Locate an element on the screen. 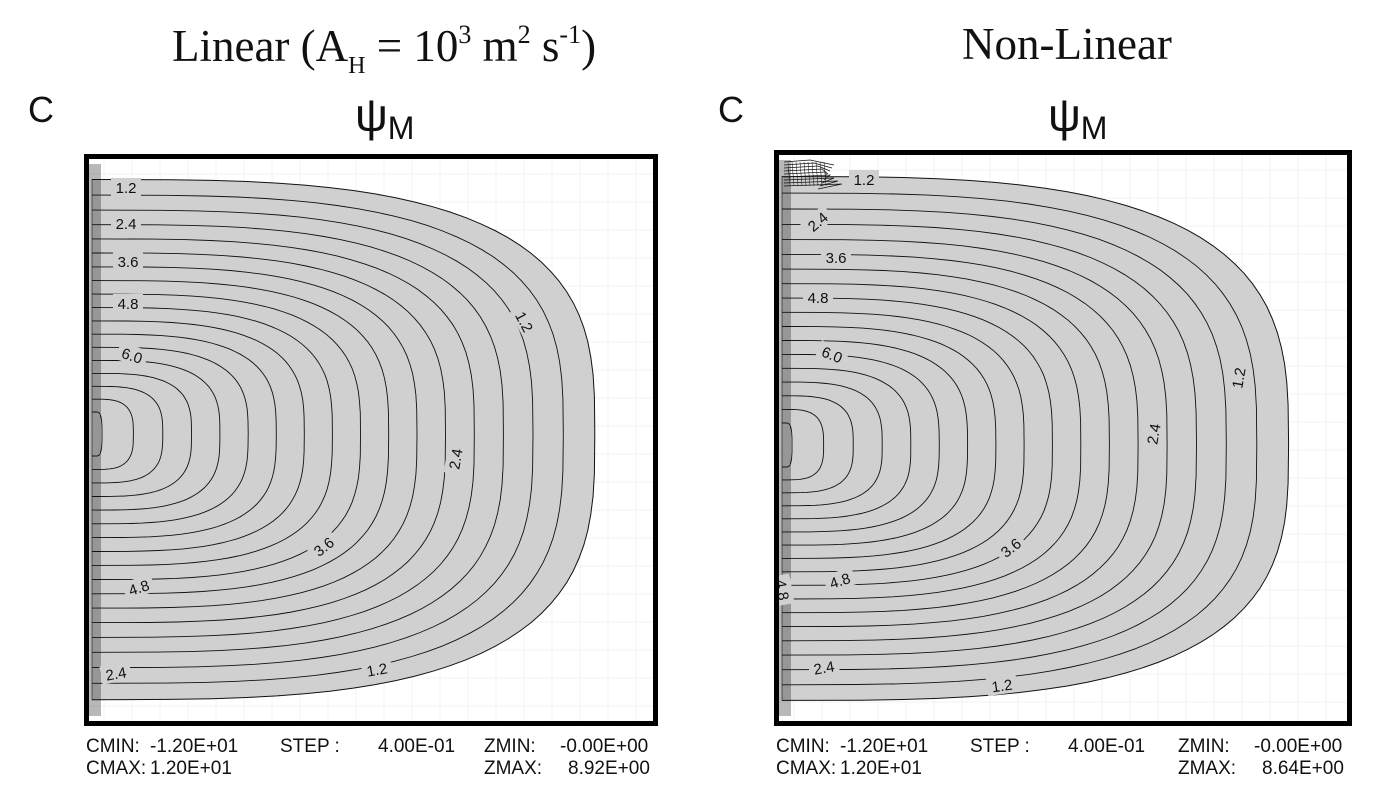 This screenshot has height=804, width=1393. panel-2-letter: C is located at coordinates (731, 109).